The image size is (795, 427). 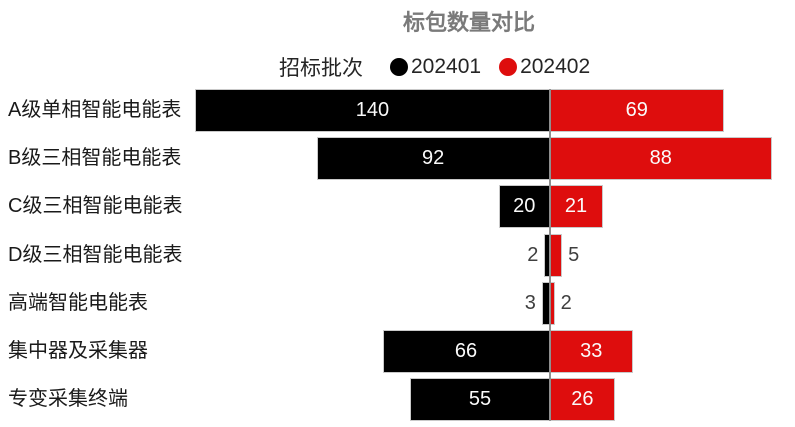 I want to click on bar-202402: 88, so click(x=661, y=159).